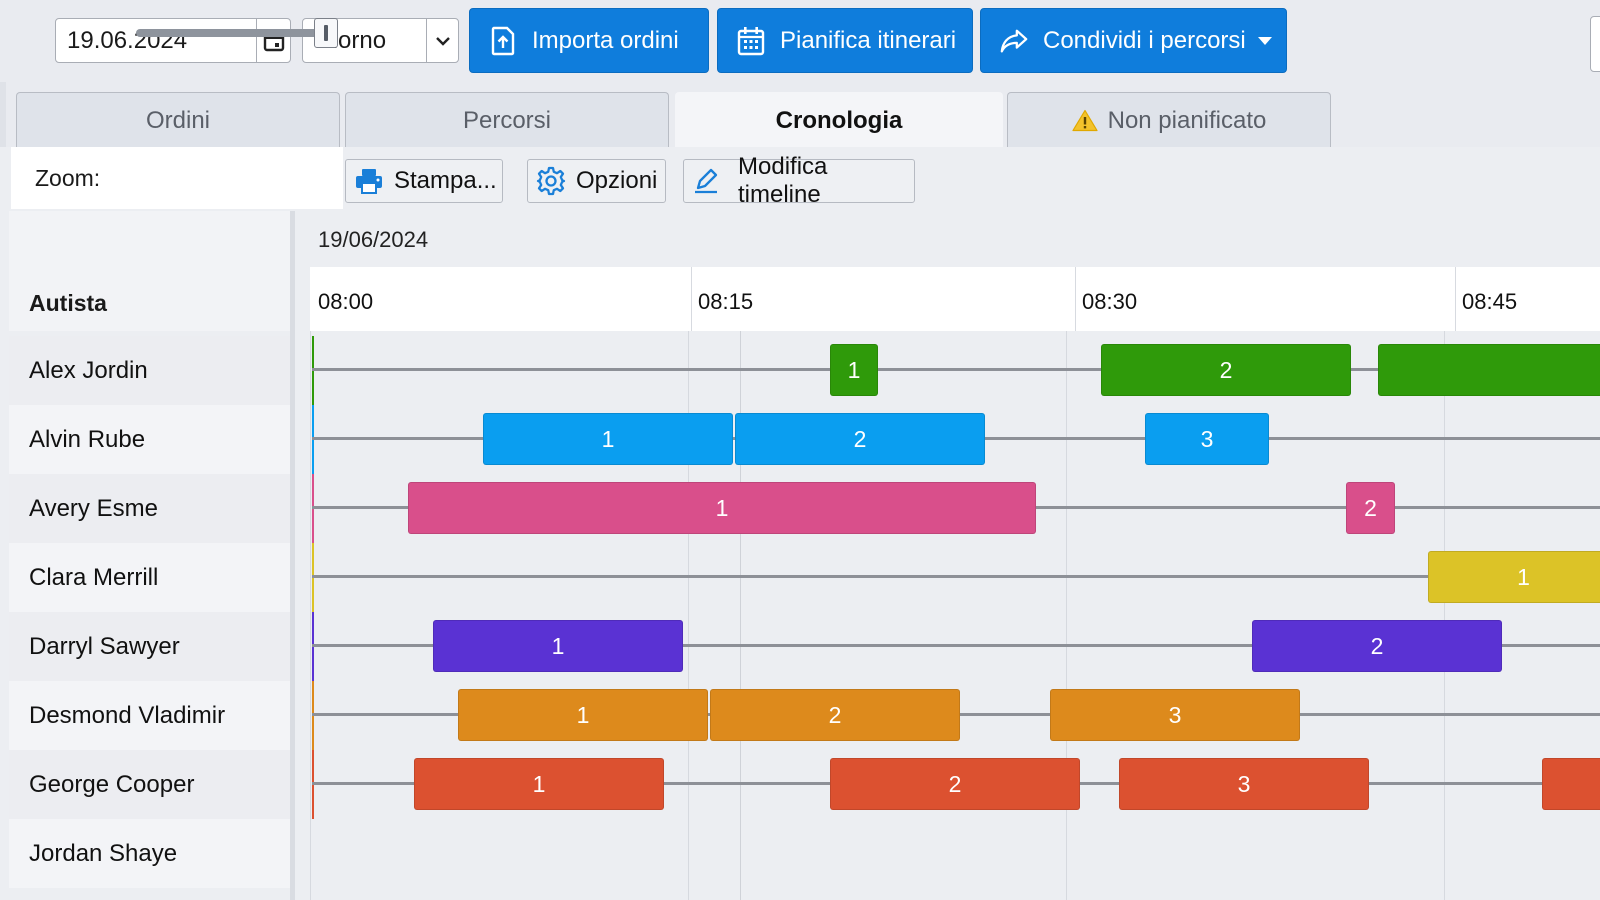 The image size is (1600, 900). I want to click on import-orders-label: Importa ordini, so click(605, 40).